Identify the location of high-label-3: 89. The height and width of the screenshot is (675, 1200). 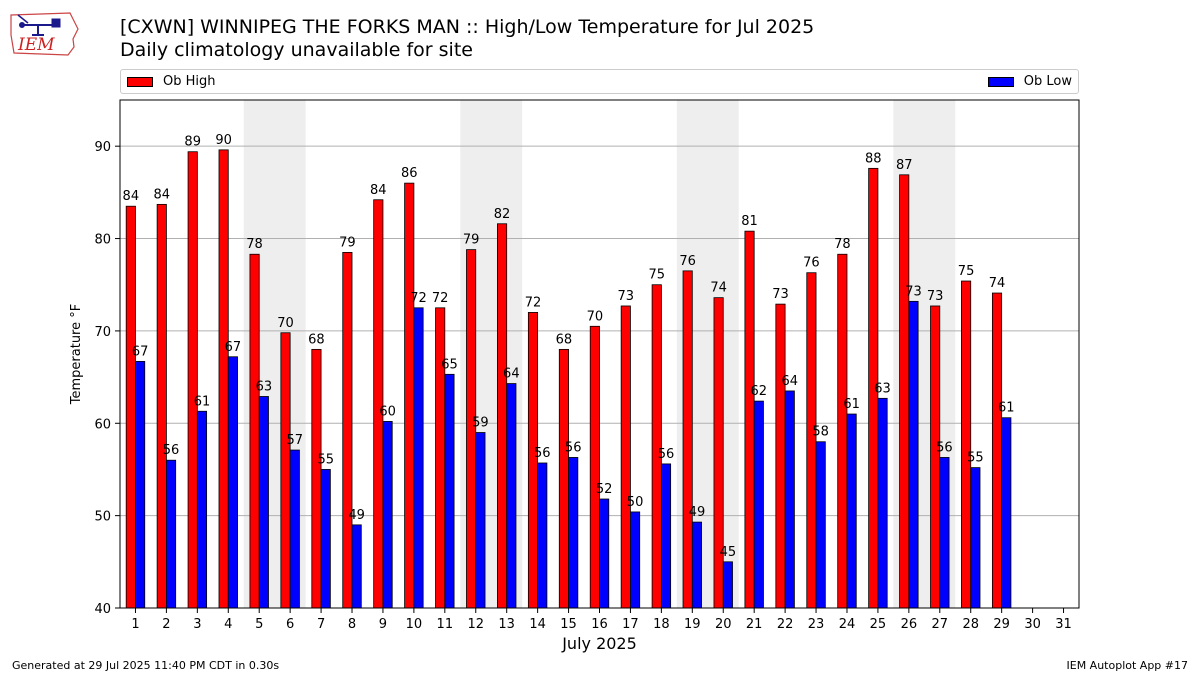
(192, 142).